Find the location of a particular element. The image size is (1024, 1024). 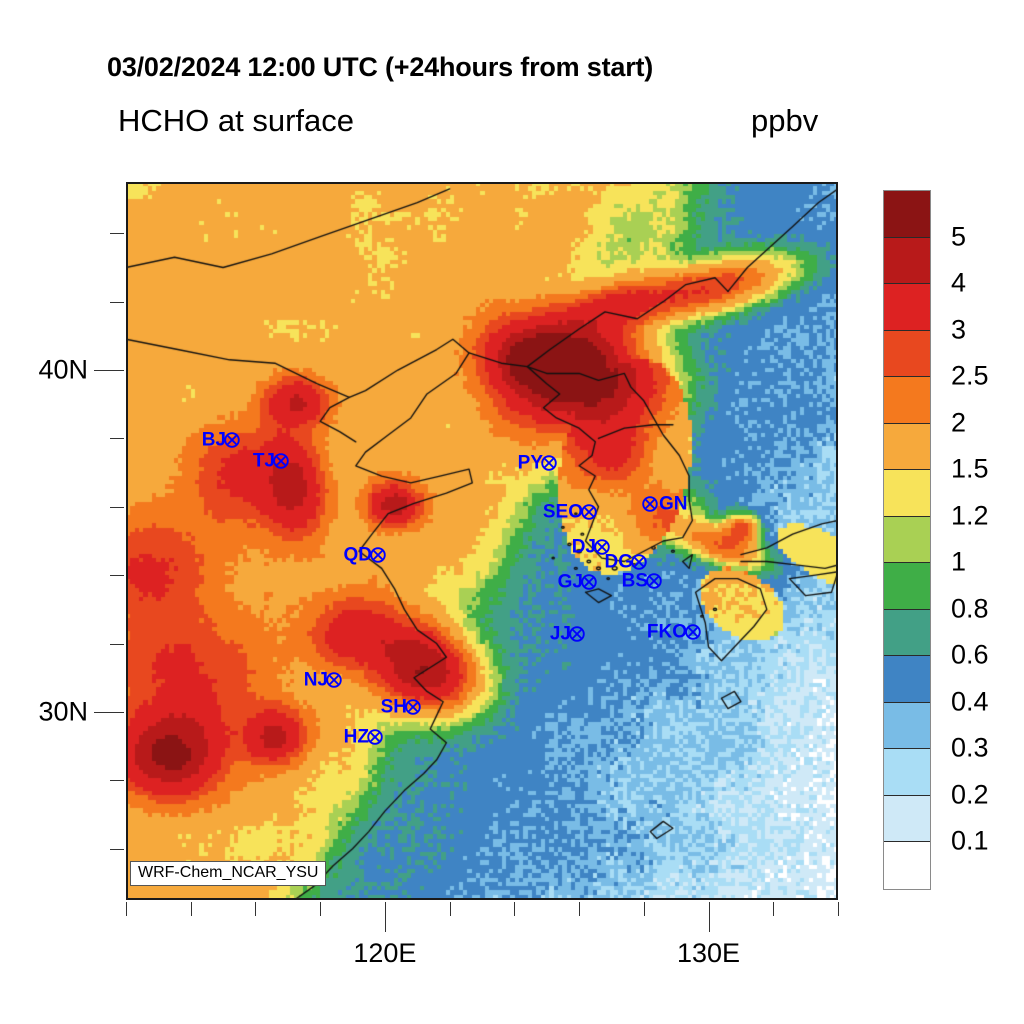

city-marker-sh is located at coordinates (413, 707).